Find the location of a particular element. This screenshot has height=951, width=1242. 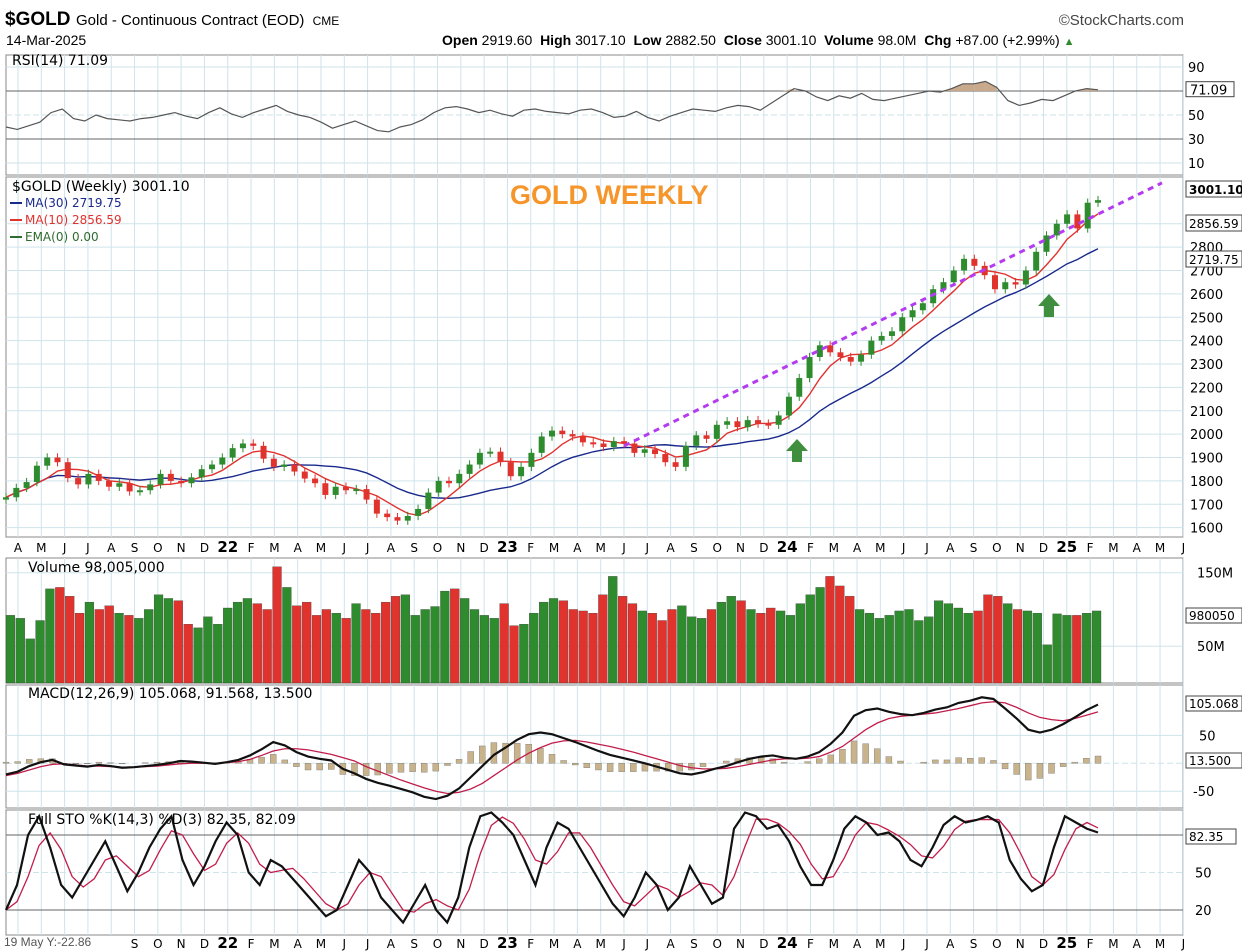

price-last-tag: 2856.59 is located at coordinates (1214, 224).